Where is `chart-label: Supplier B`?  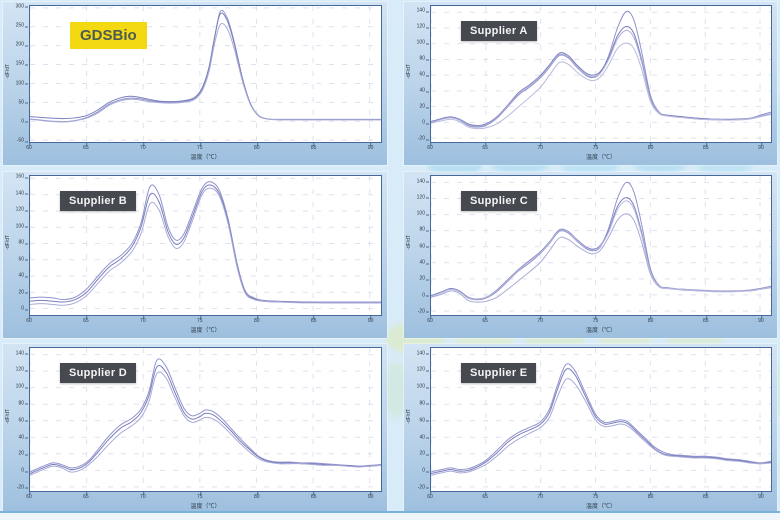 chart-label: Supplier B is located at coordinates (98, 201).